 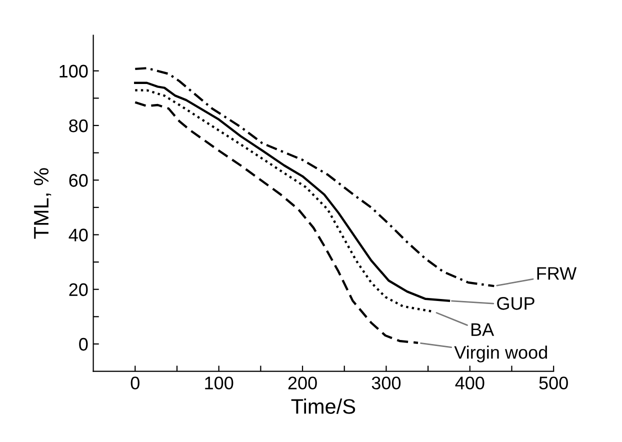 What do you see at coordinates (557, 273) in the screenshot?
I see `text: FRW` at bounding box center [557, 273].